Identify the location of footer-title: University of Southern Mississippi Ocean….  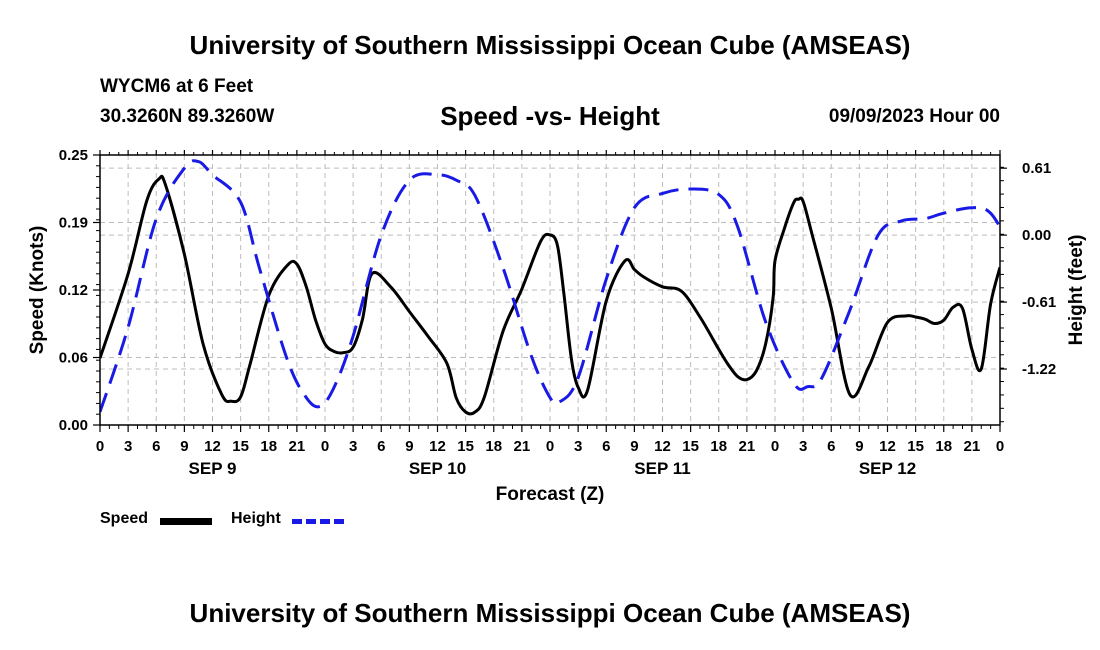
(550, 613).